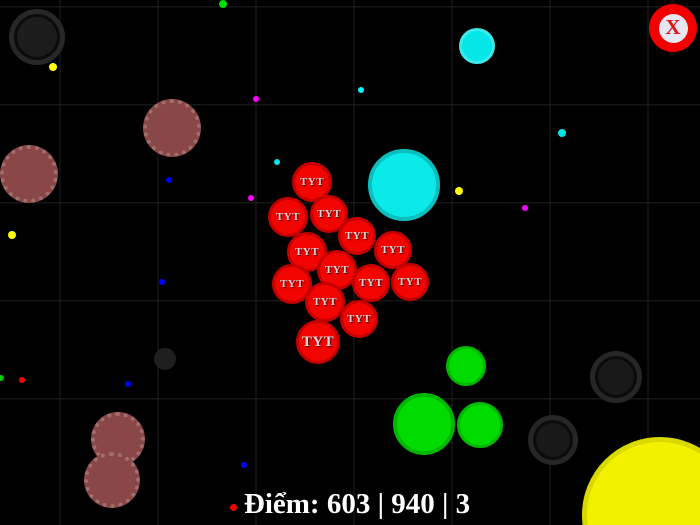  I want to click on dark-cell-small, so click(165, 359).